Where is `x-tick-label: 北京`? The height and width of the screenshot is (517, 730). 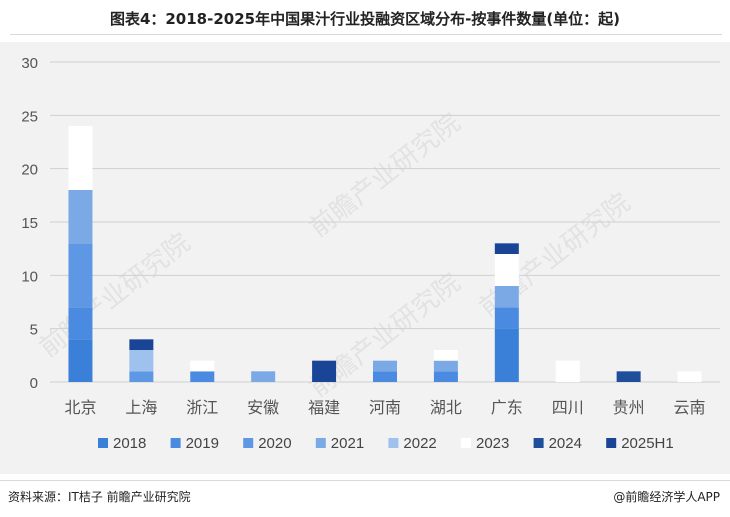 x-tick-label: 北京 is located at coordinates (80, 407).